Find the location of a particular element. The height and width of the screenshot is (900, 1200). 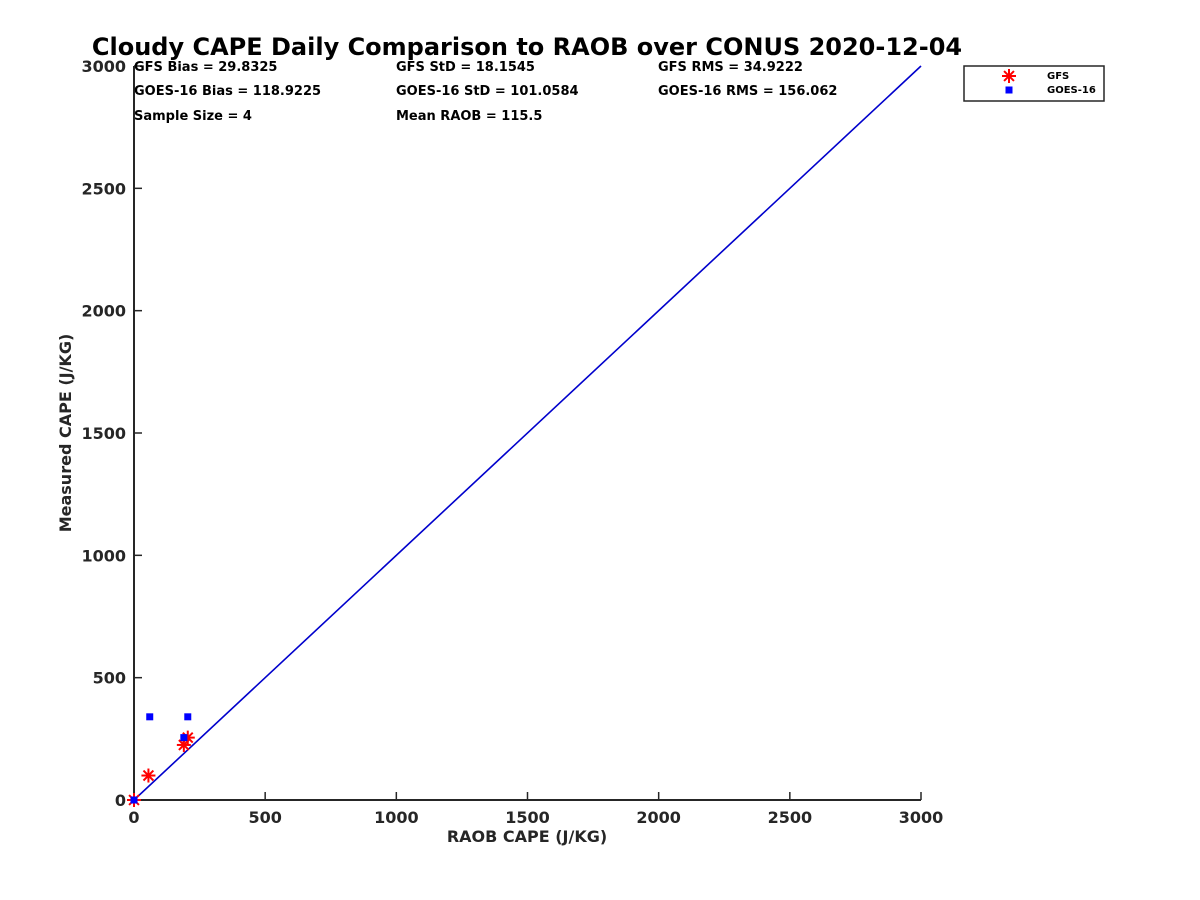

x-tick-label: 1500 is located at coordinates (527, 817).